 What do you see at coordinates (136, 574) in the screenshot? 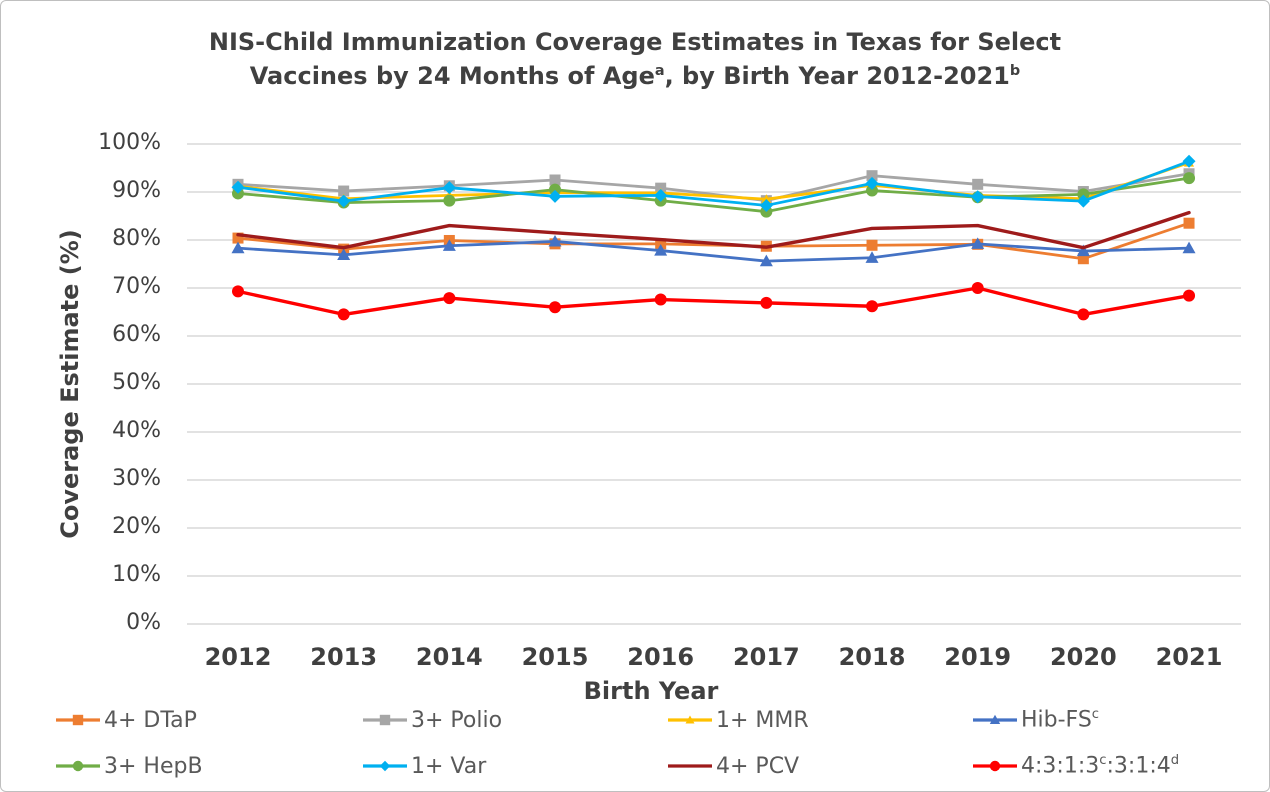
I see `y-tick-label: 10%` at bounding box center [136, 574].